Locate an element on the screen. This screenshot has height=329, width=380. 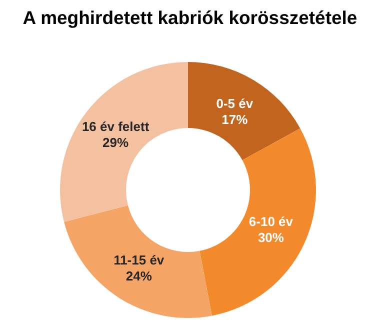
chart-title: A meghirdetett kabriók korösszetétele is located at coordinates (190, 17).